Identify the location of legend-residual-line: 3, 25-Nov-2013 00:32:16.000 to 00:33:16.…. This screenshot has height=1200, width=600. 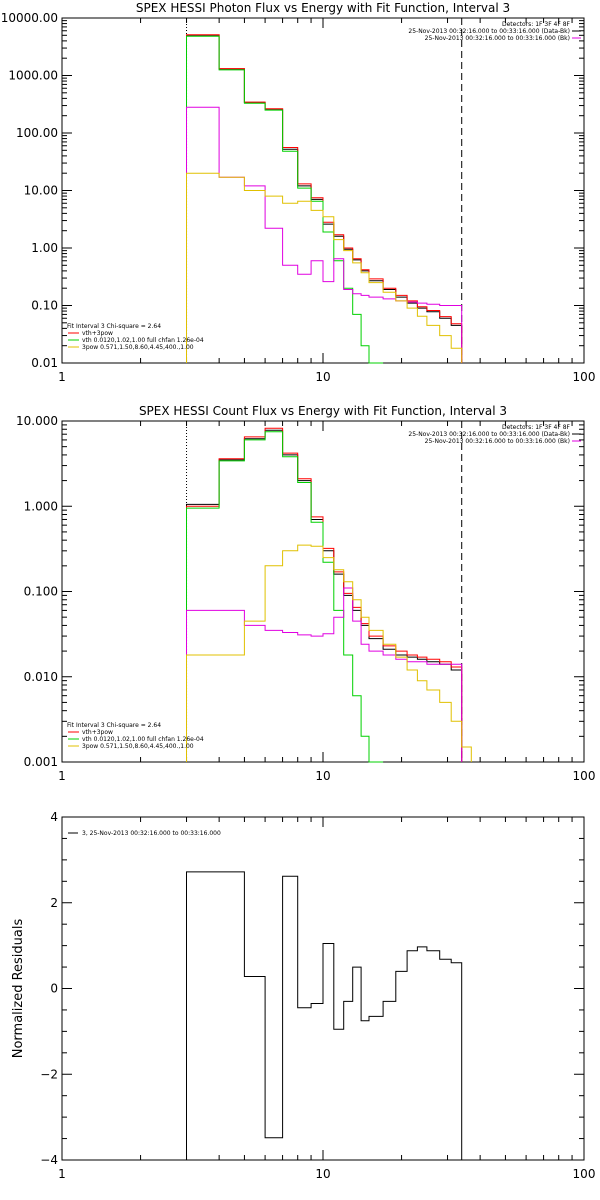
(151, 833).